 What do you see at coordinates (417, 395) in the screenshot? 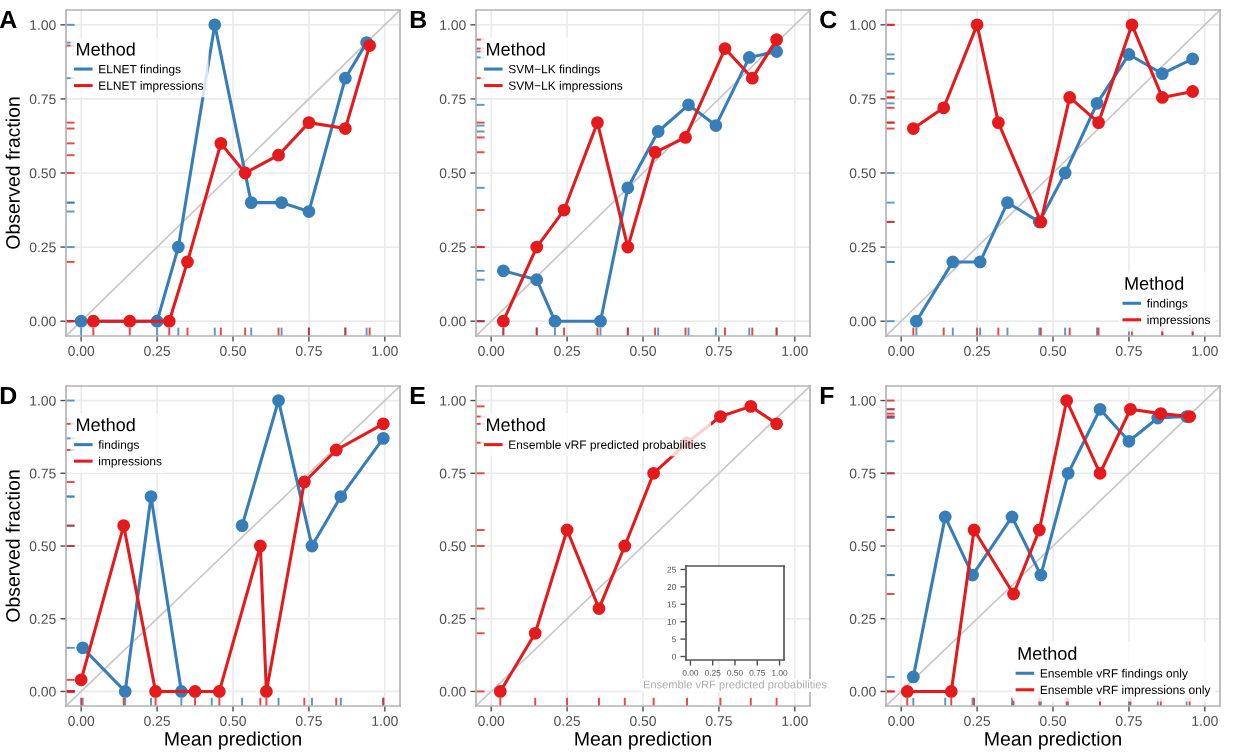
I see `chart-title: E` at bounding box center [417, 395].